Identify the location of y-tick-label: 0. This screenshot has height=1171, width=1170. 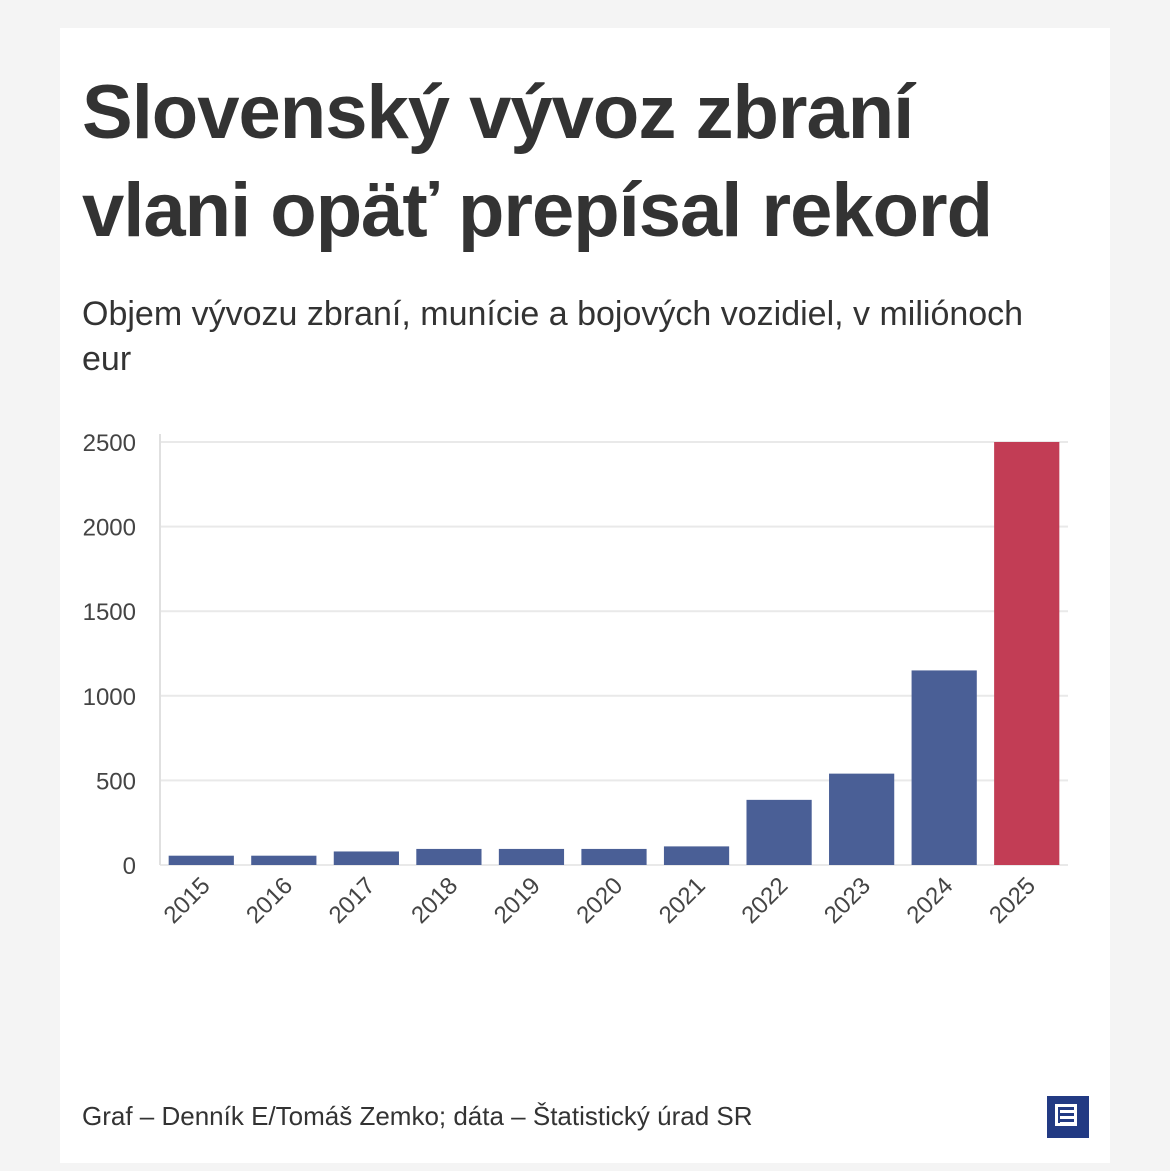
(129, 866).